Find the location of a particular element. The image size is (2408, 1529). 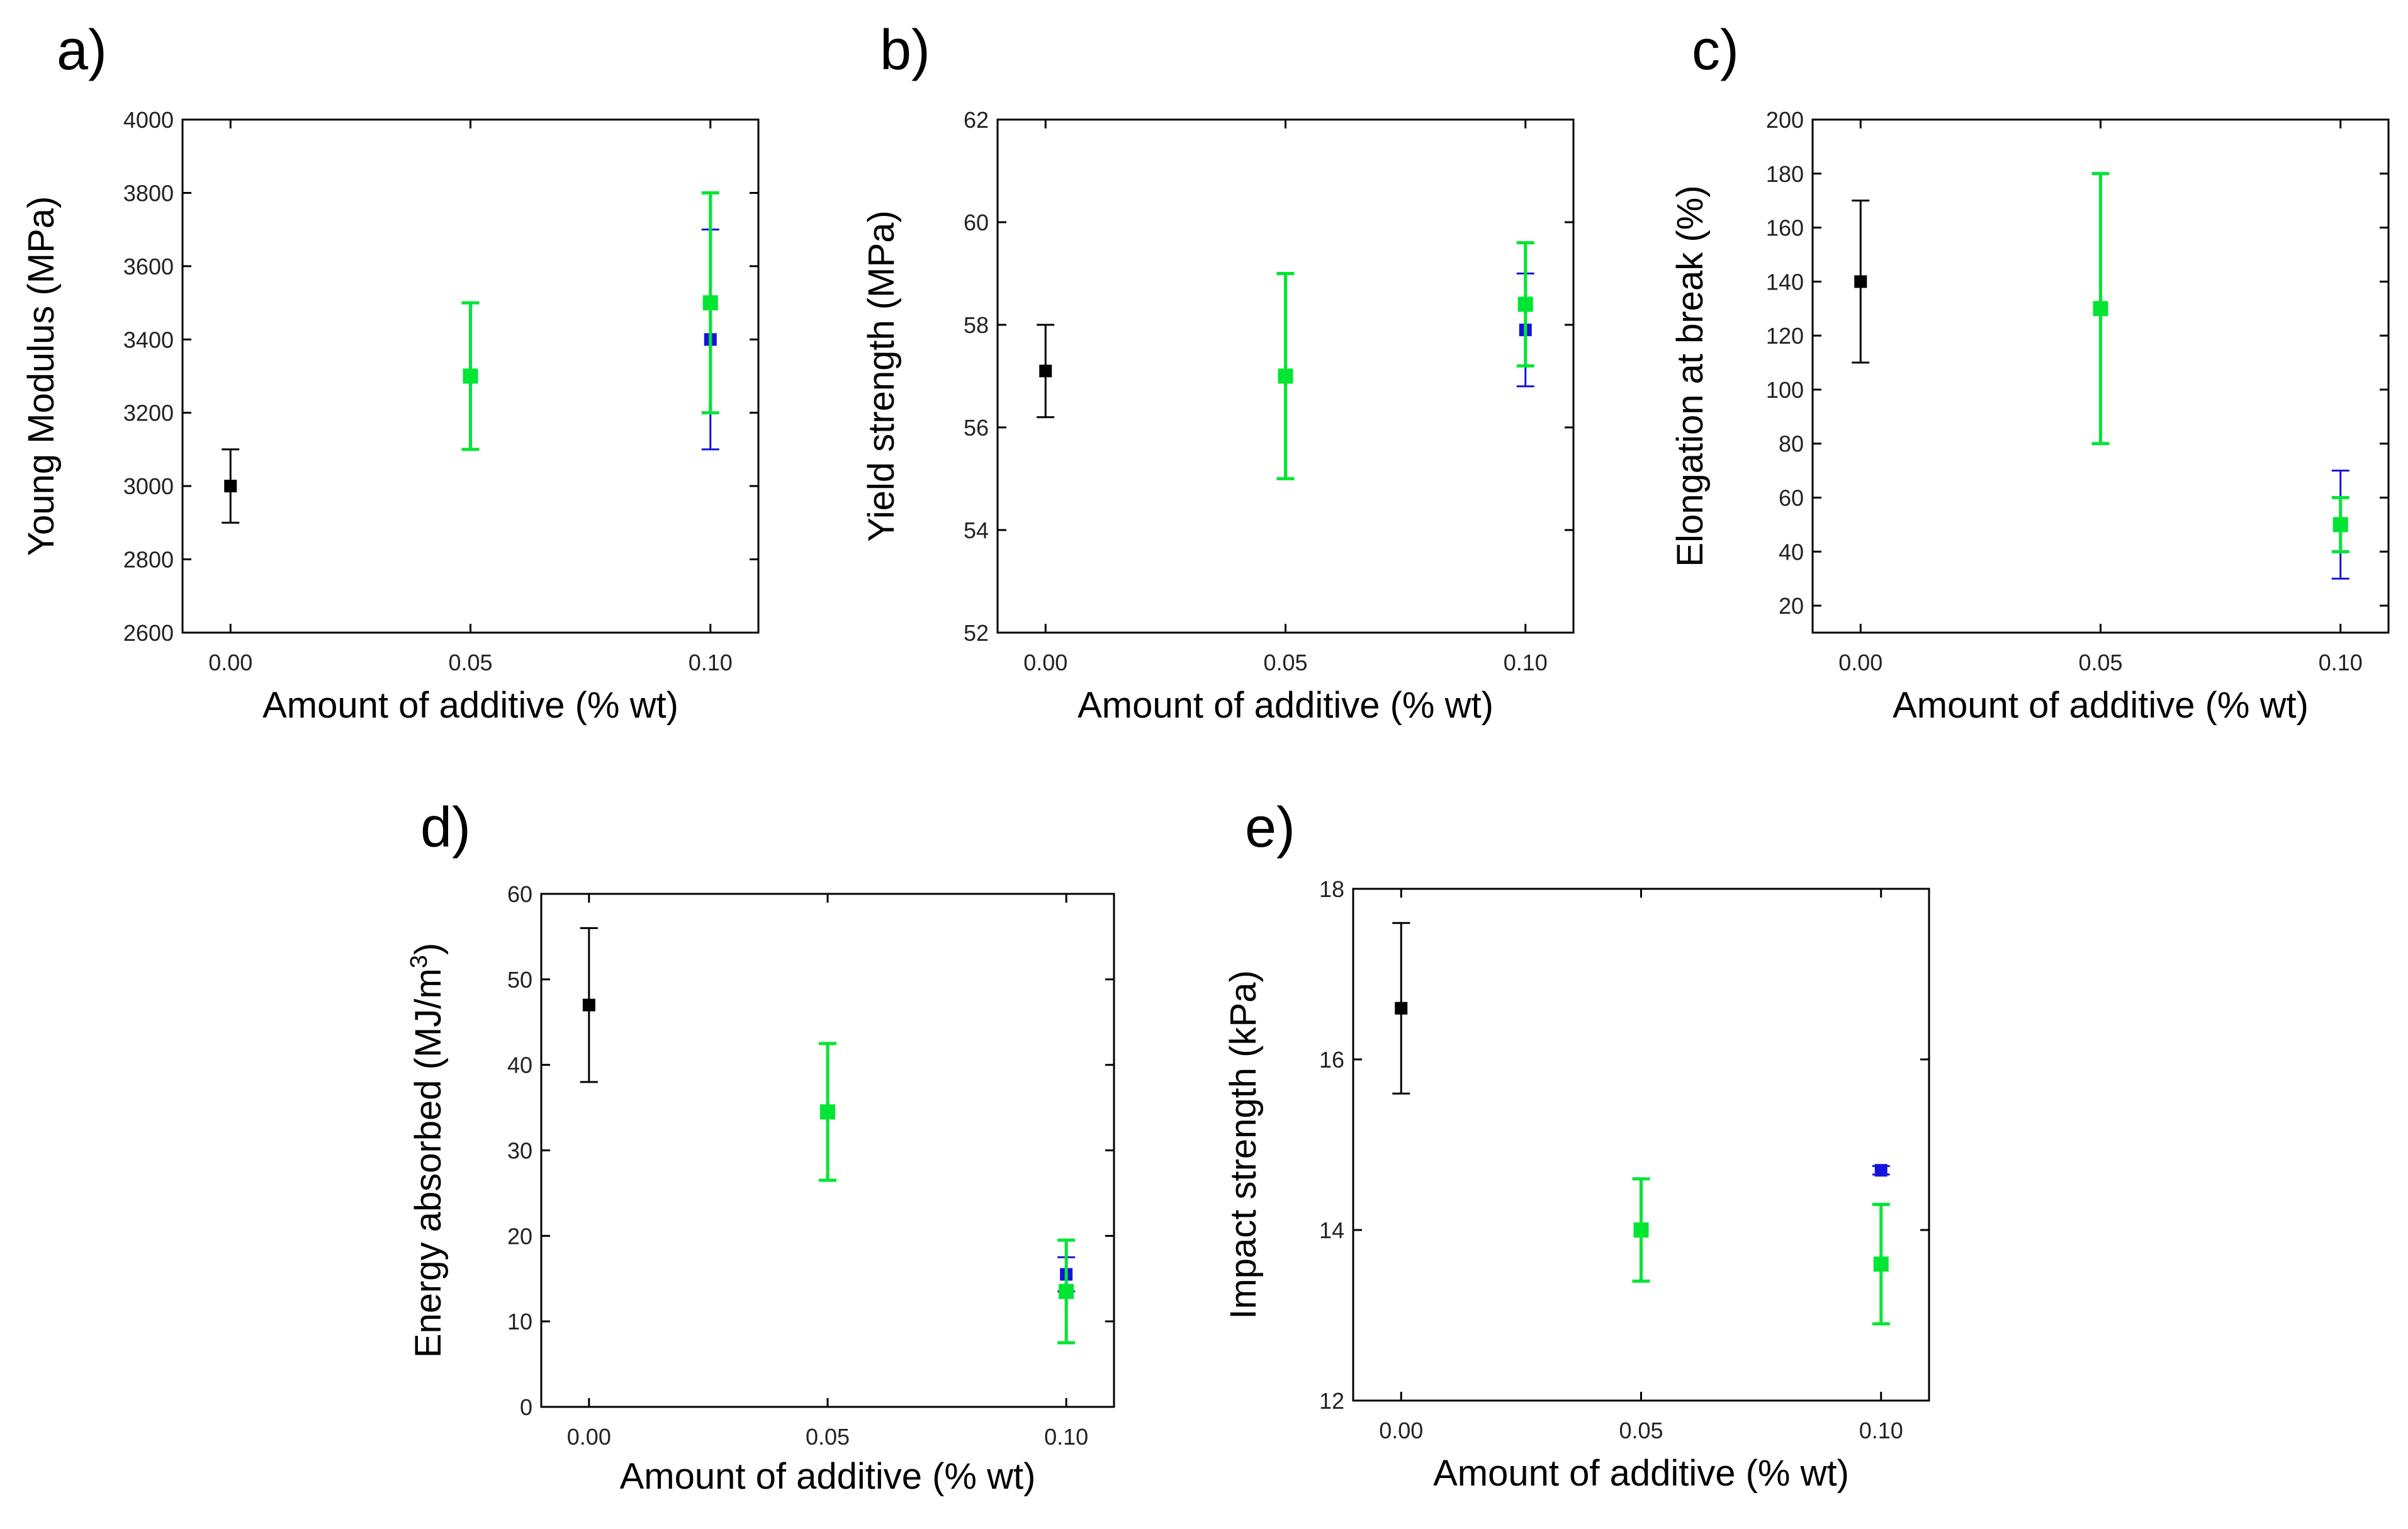

panel-letter: a) is located at coordinates (82, 50).